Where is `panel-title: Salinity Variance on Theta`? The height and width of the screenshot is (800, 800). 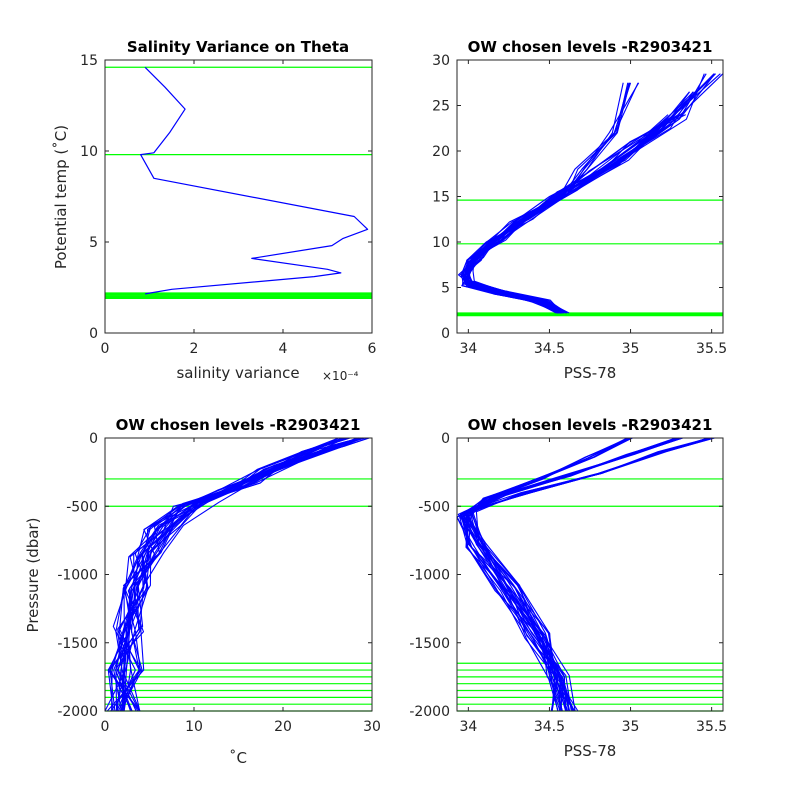 panel-title: Salinity Variance on Theta is located at coordinates (238, 47).